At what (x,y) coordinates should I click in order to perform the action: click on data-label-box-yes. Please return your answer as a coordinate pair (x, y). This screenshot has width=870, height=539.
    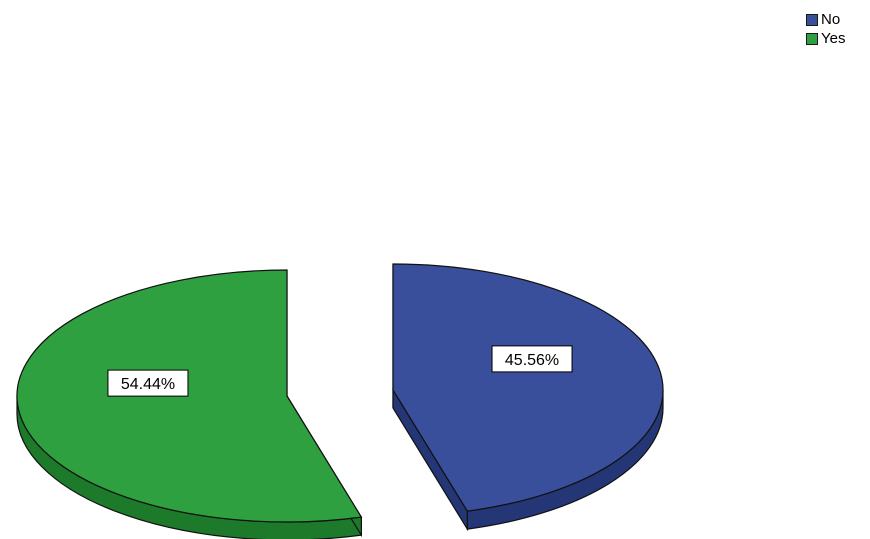
    Looking at the image, I should click on (148, 383).